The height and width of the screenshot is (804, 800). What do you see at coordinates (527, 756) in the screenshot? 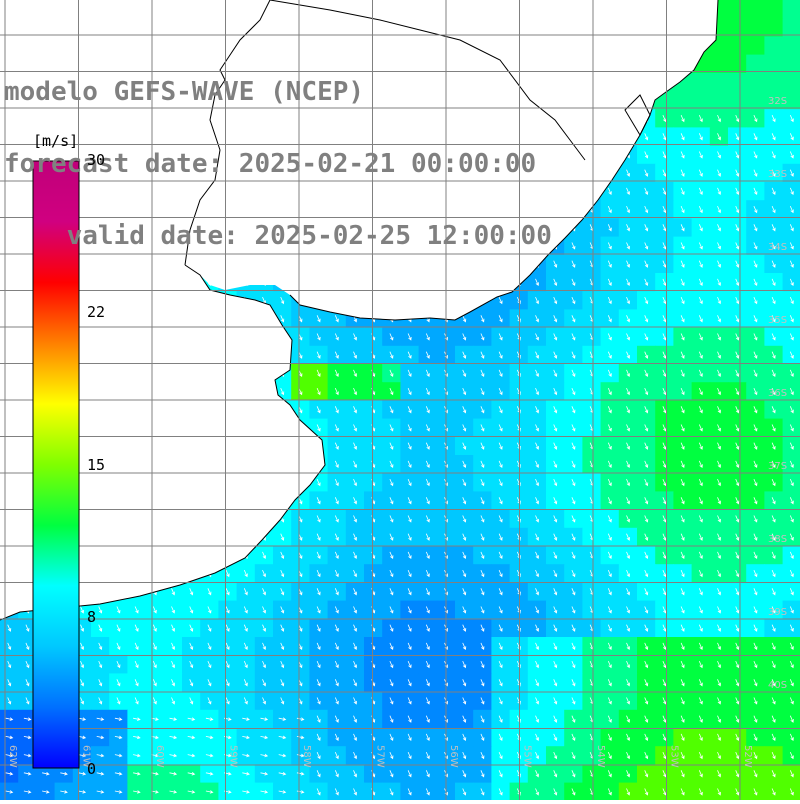
I see `lon-label: 55W` at bounding box center [527, 756].